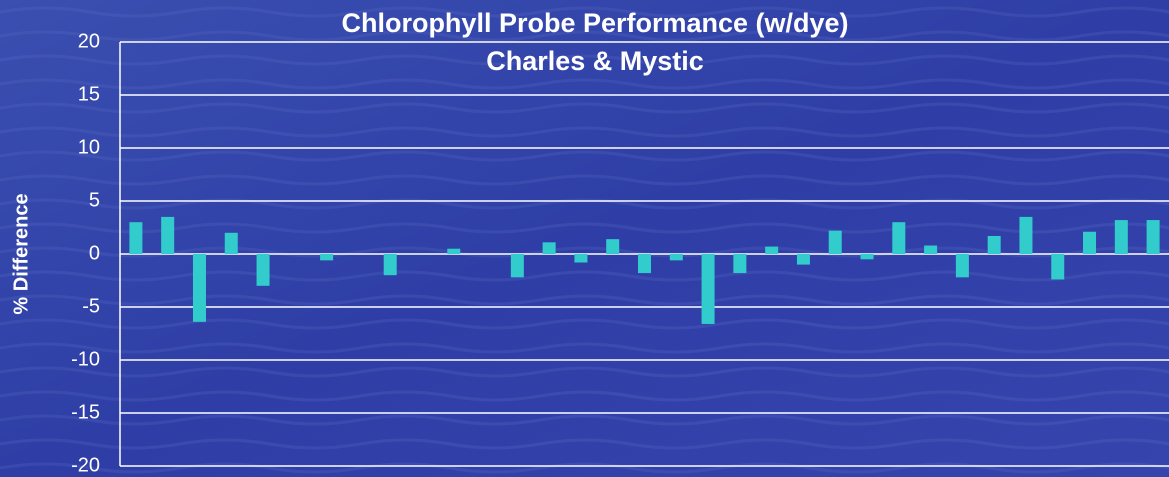 This screenshot has height=477, width=1169. Describe the element at coordinates (594, 23) in the screenshot. I see `chart-title: Chlorophyll Probe Performance (w/dye)` at that location.